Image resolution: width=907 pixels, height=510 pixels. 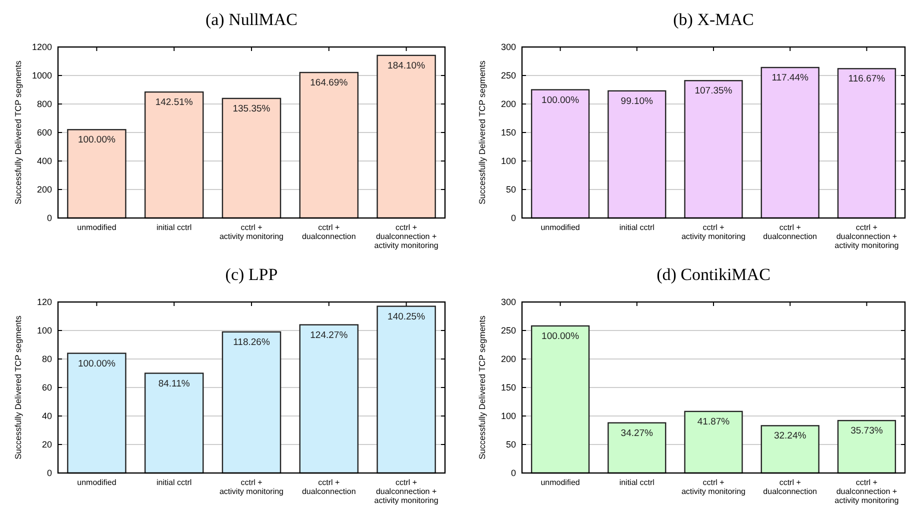 I want to click on annotation: 184.10%, so click(x=407, y=66).